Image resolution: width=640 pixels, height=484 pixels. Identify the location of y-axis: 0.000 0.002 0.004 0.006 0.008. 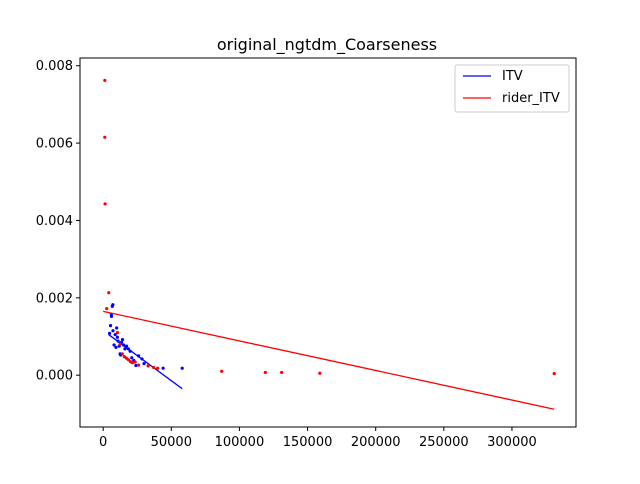
(58, 221).